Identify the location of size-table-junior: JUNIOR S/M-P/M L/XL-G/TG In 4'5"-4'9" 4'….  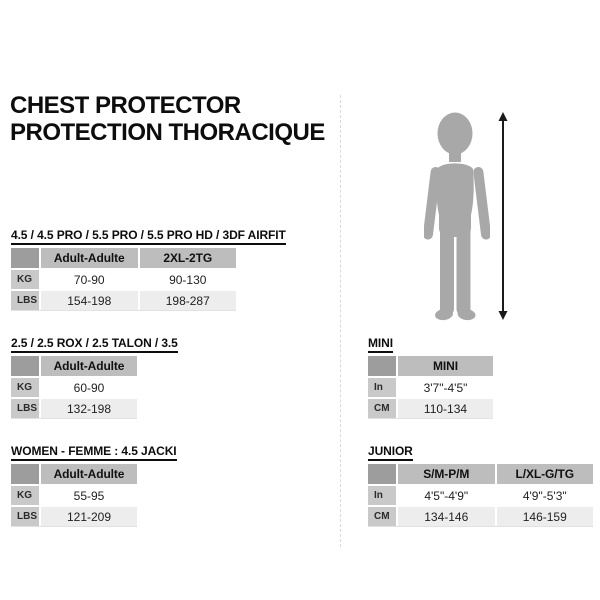
(480, 484).